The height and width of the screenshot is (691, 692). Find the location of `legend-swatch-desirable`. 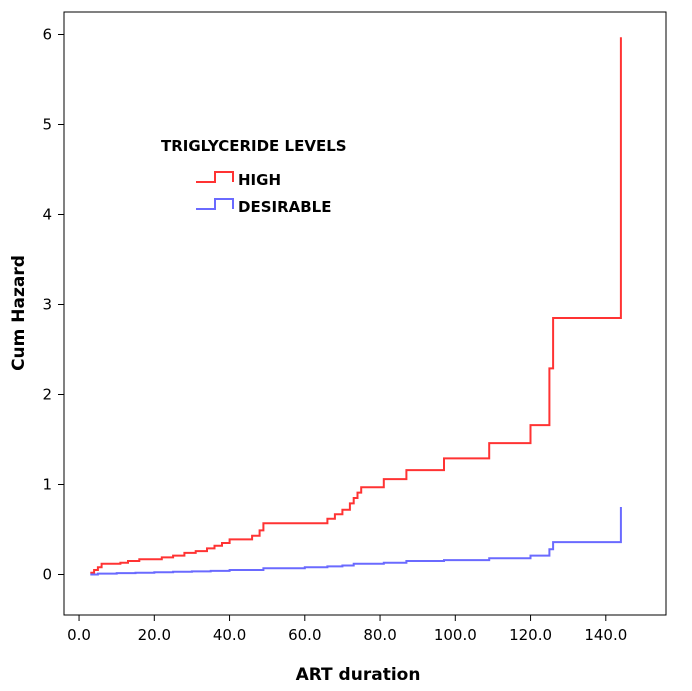

legend-swatch-desirable is located at coordinates (215, 204).